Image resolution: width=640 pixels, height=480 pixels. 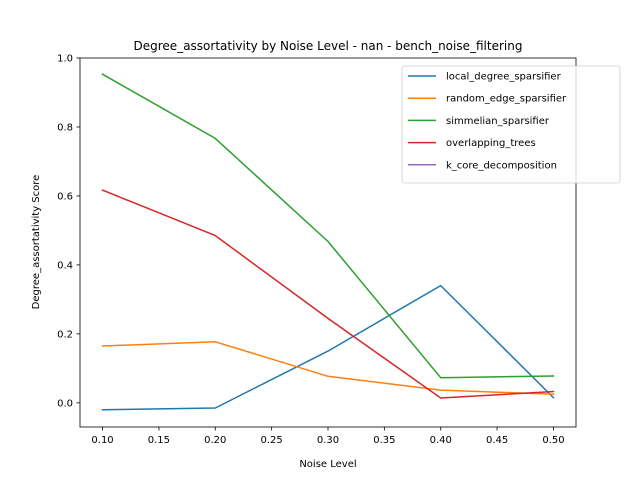 I want to click on series-line-random_edge_sparsifier, so click(x=328, y=368).